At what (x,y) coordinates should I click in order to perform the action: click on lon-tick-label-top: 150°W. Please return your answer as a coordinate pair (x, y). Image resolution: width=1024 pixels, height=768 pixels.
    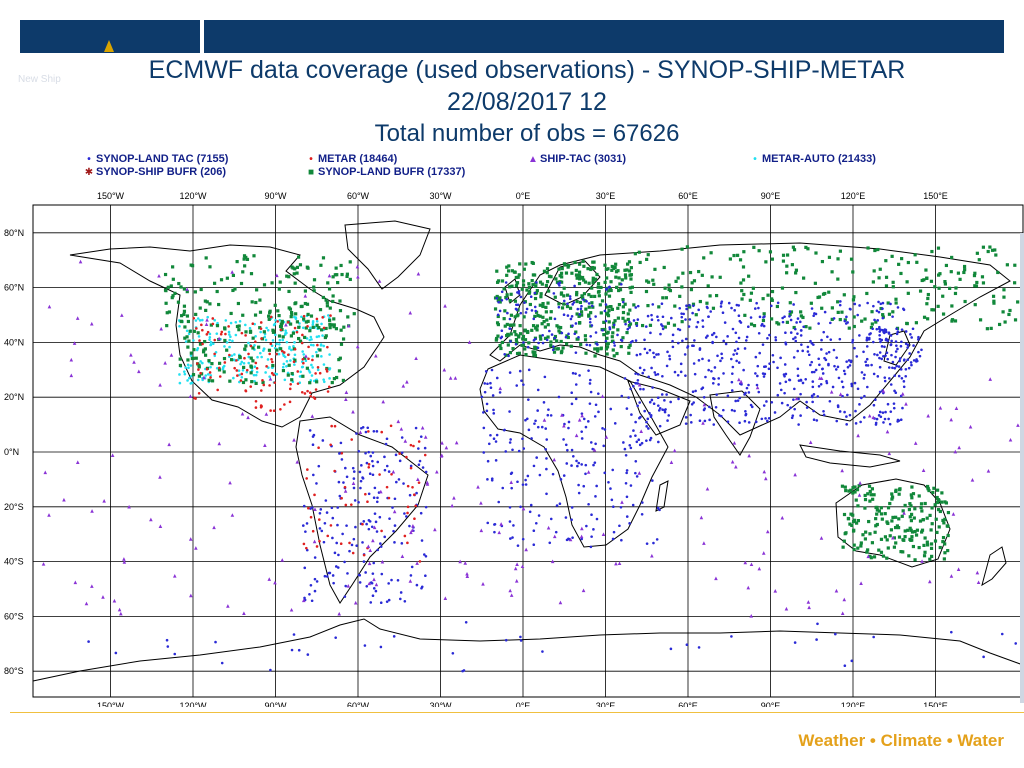
    Looking at the image, I should click on (111, 196).